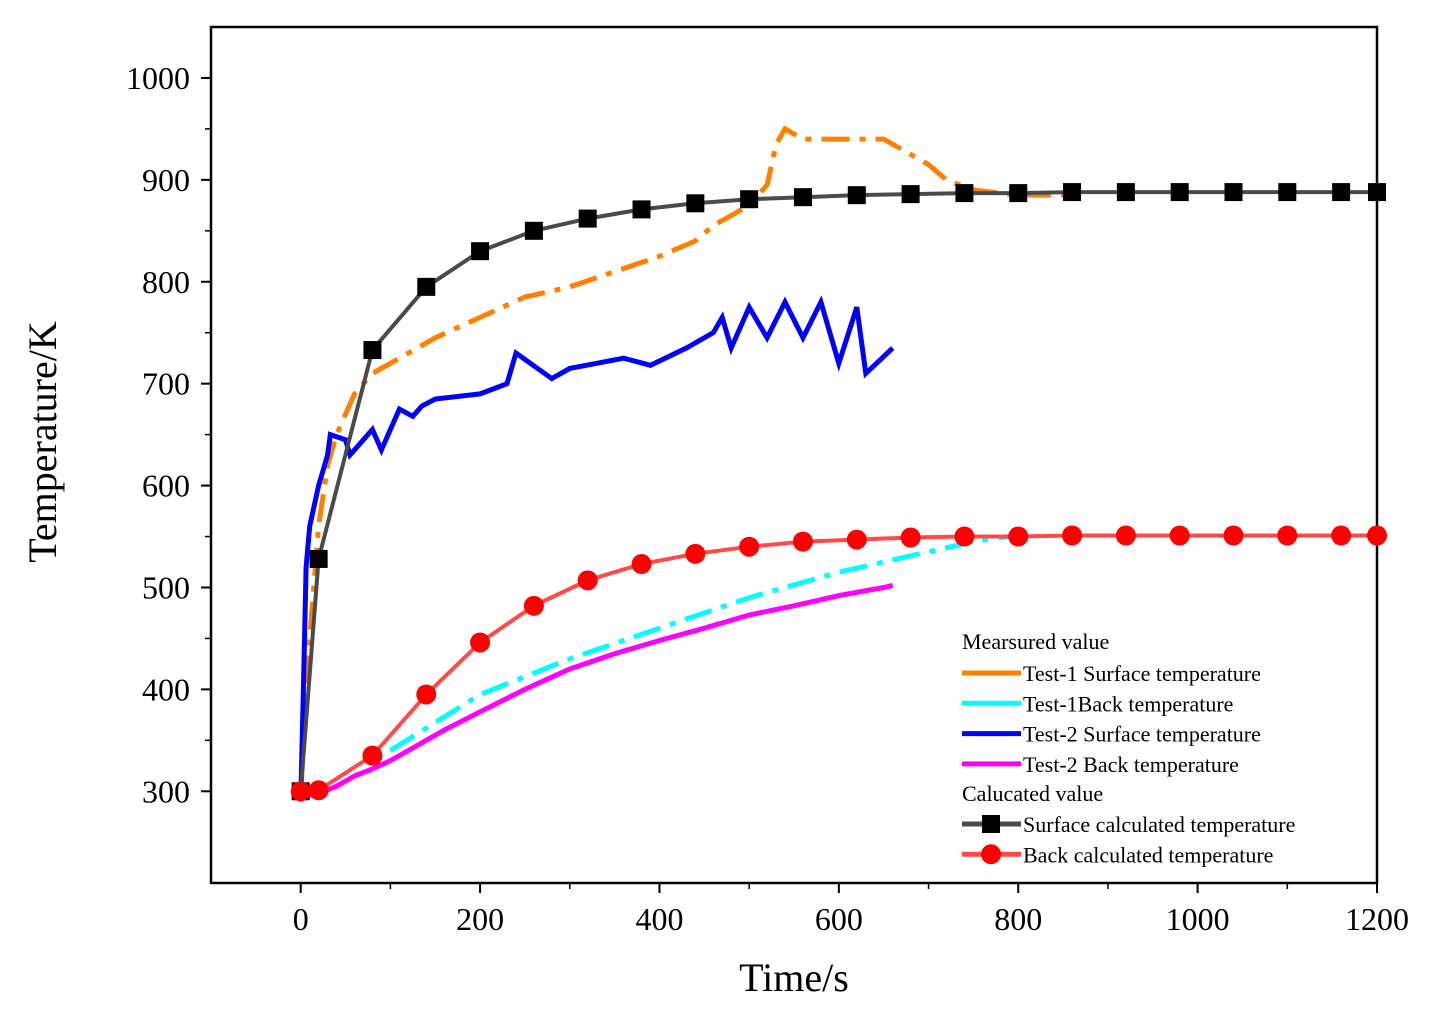 The image size is (1430, 1018). I want to click on x-axis-title: Time/s, so click(794, 977).